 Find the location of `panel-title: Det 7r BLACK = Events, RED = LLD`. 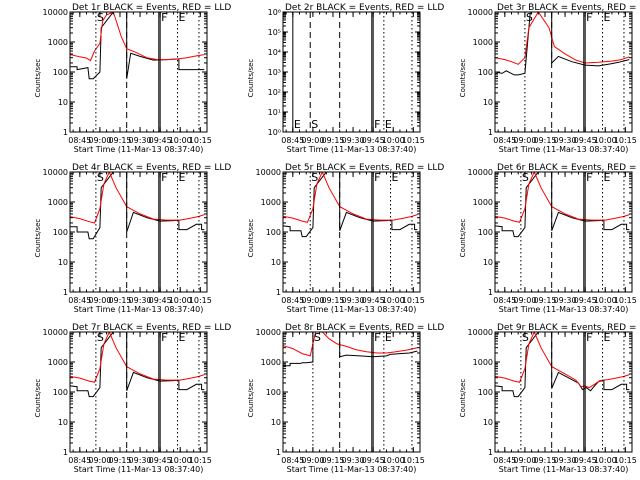

panel-title: Det 7r BLACK = Events, RED = LLD is located at coordinates (151, 328).